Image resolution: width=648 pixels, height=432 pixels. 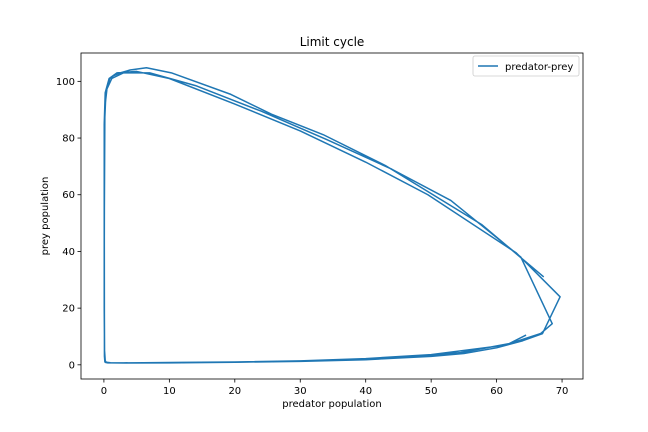 What do you see at coordinates (68, 252) in the screenshot?
I see `y-tick-label: 40` at bounding box center [68, 252].